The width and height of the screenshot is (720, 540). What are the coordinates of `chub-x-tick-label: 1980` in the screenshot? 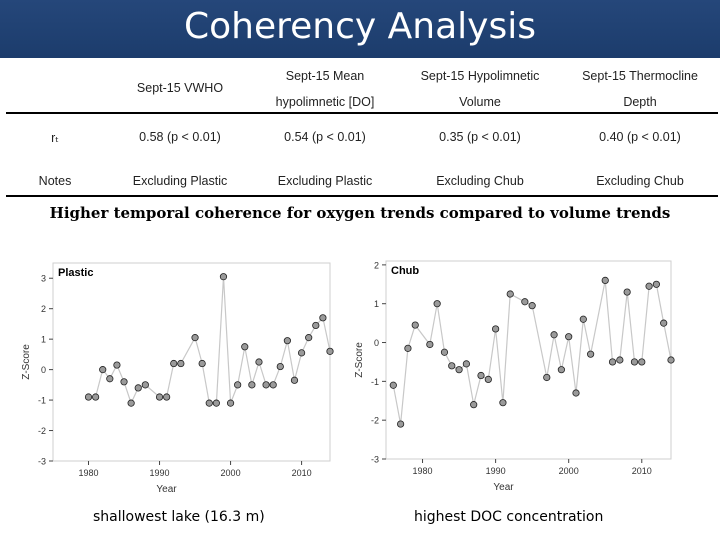 It's located at (423, 471).